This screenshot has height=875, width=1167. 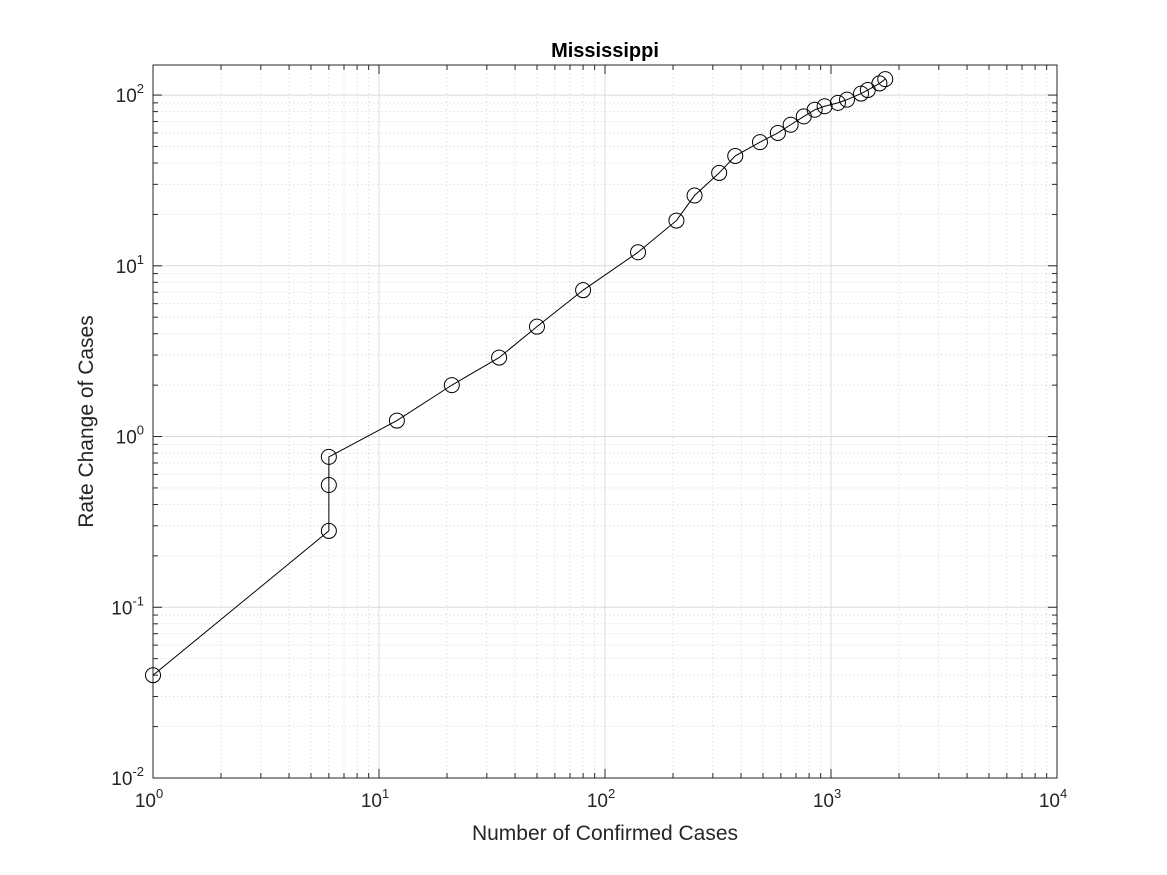 What do you see at coordinates (605, 833) in the screenshot?
I see `x-axis-title: Number of Confirmed Cases` at bounding box center [605, 833].